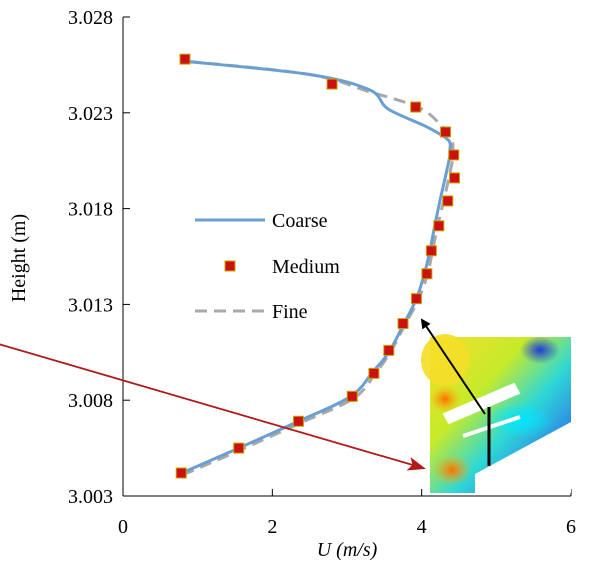  Describe the element at coordinates (230, 266) in the screenshot. I see `legend-medium-swatch` at that location.